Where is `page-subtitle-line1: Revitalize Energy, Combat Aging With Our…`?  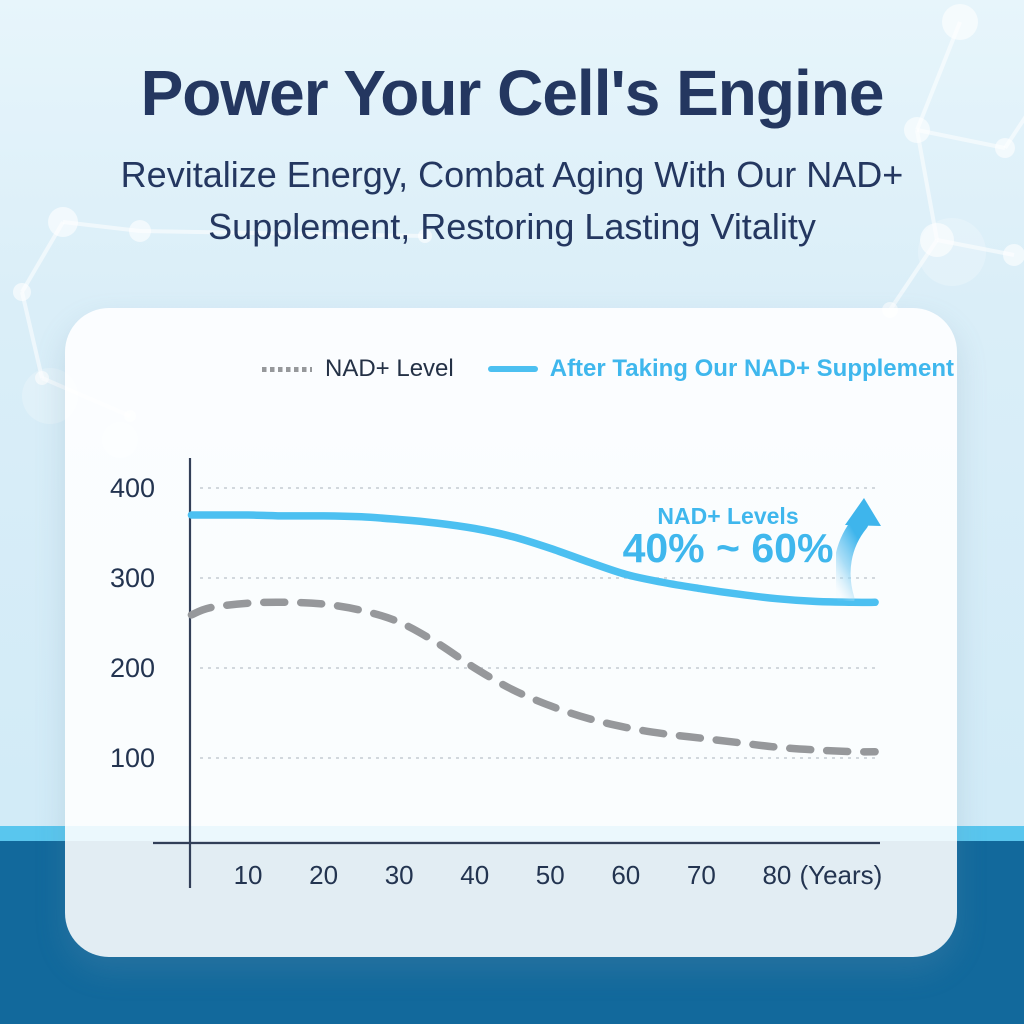 page-subtitle-line1: Revitalize Energy, Combat Aging With Our… is located at coordinates (512, 174).